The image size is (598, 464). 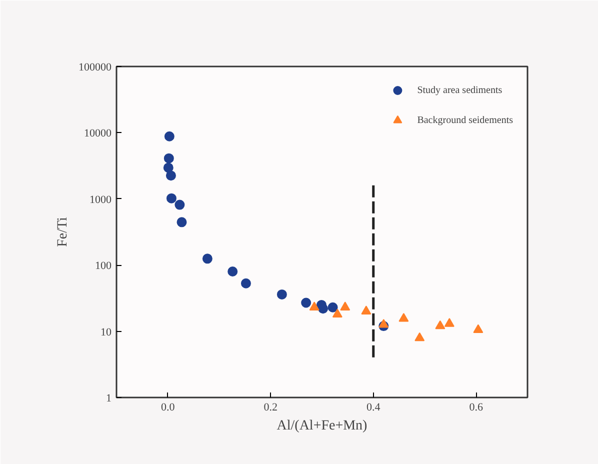 I want to click on x-tick-label: 0.0, so click(x=168, y=408).